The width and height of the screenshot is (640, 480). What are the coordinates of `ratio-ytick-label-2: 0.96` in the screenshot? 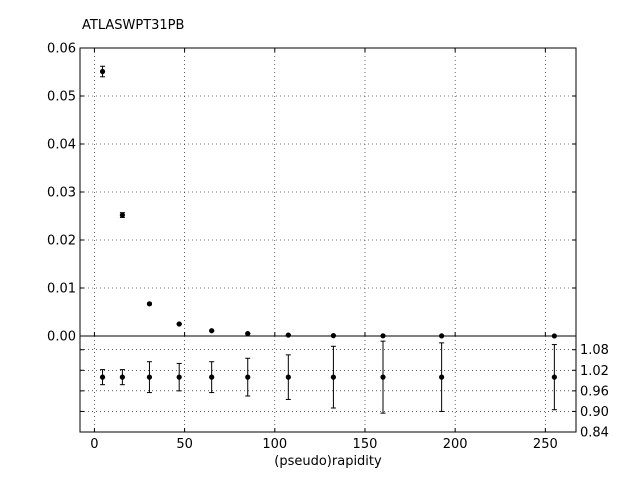 It's located at (594, 391).